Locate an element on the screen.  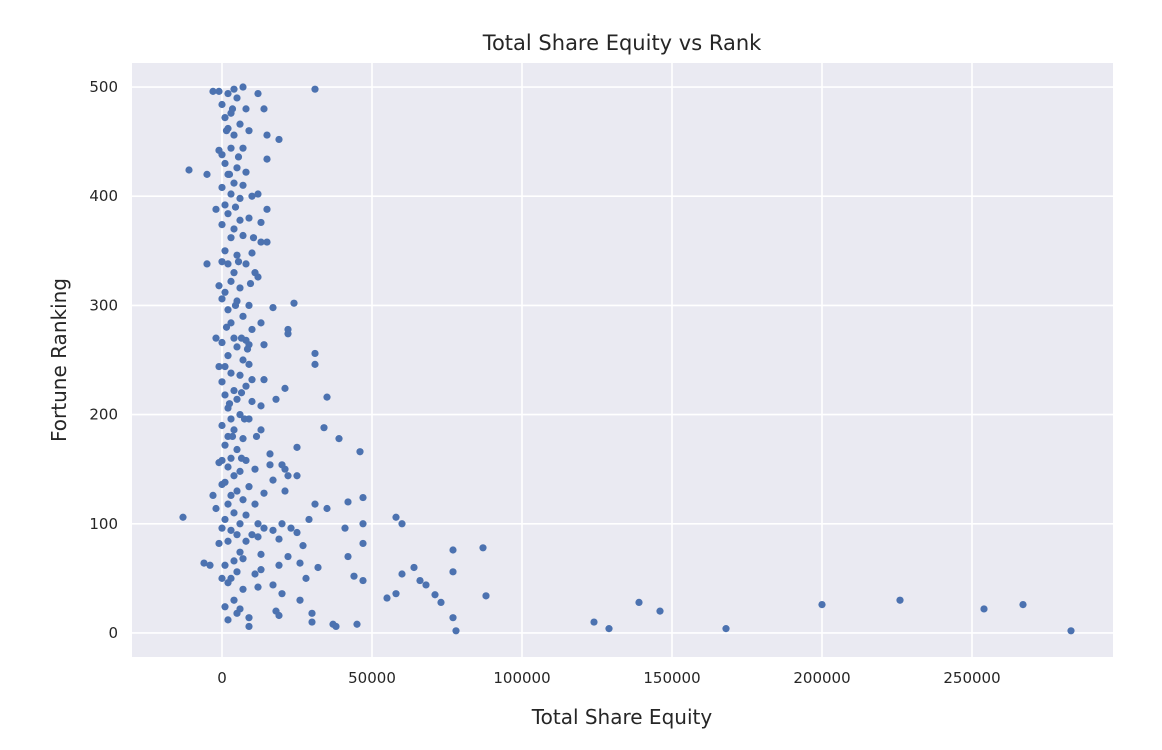
x-tick-label: 0 is located at coordinates (222, 678).